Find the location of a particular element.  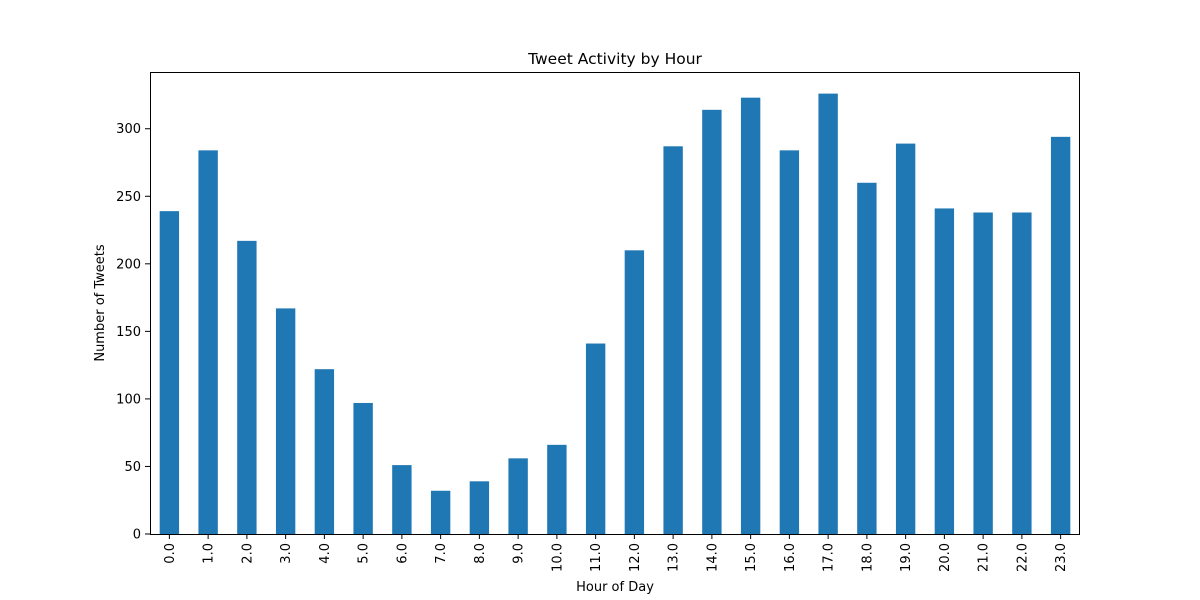

y-tick-label: 100 is located at coordinates (128, 399).